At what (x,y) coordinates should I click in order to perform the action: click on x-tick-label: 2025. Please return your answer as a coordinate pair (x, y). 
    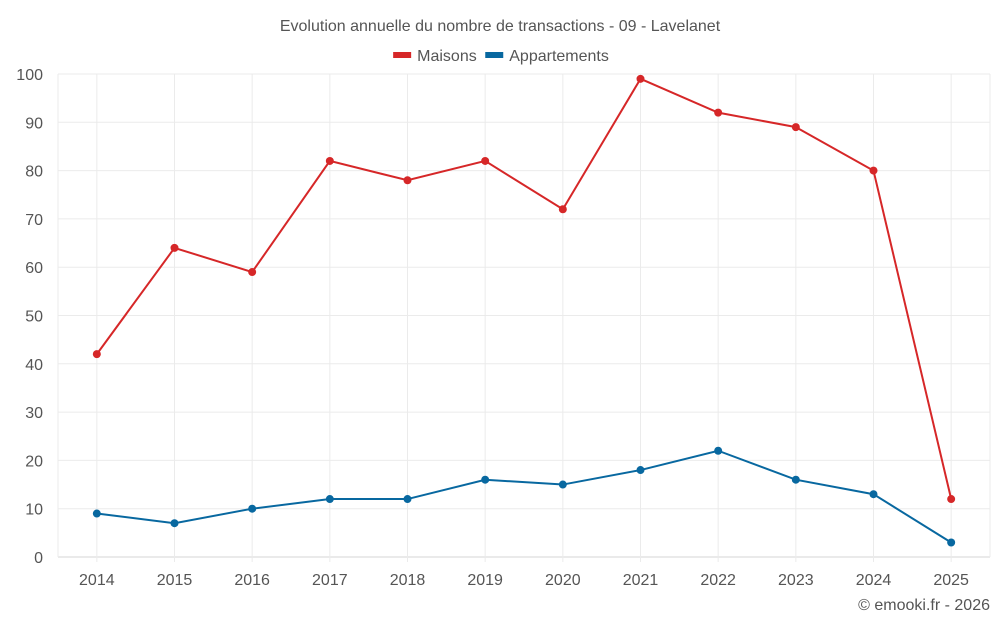
    Looking at the image, I should click on (951, 580).